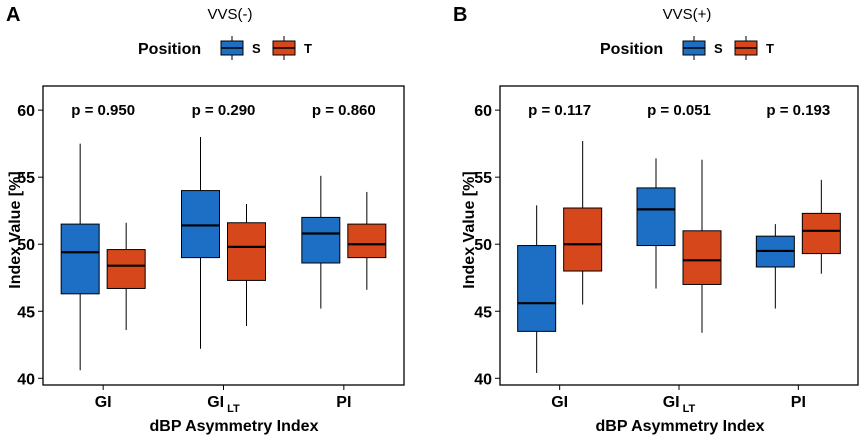 The height and width of the screenshot is (436, 865). What do you see at coordinates (344, 110) in the screenshot?
I see `p-value-label: p = 0.860` at bounding box center [344, 110].